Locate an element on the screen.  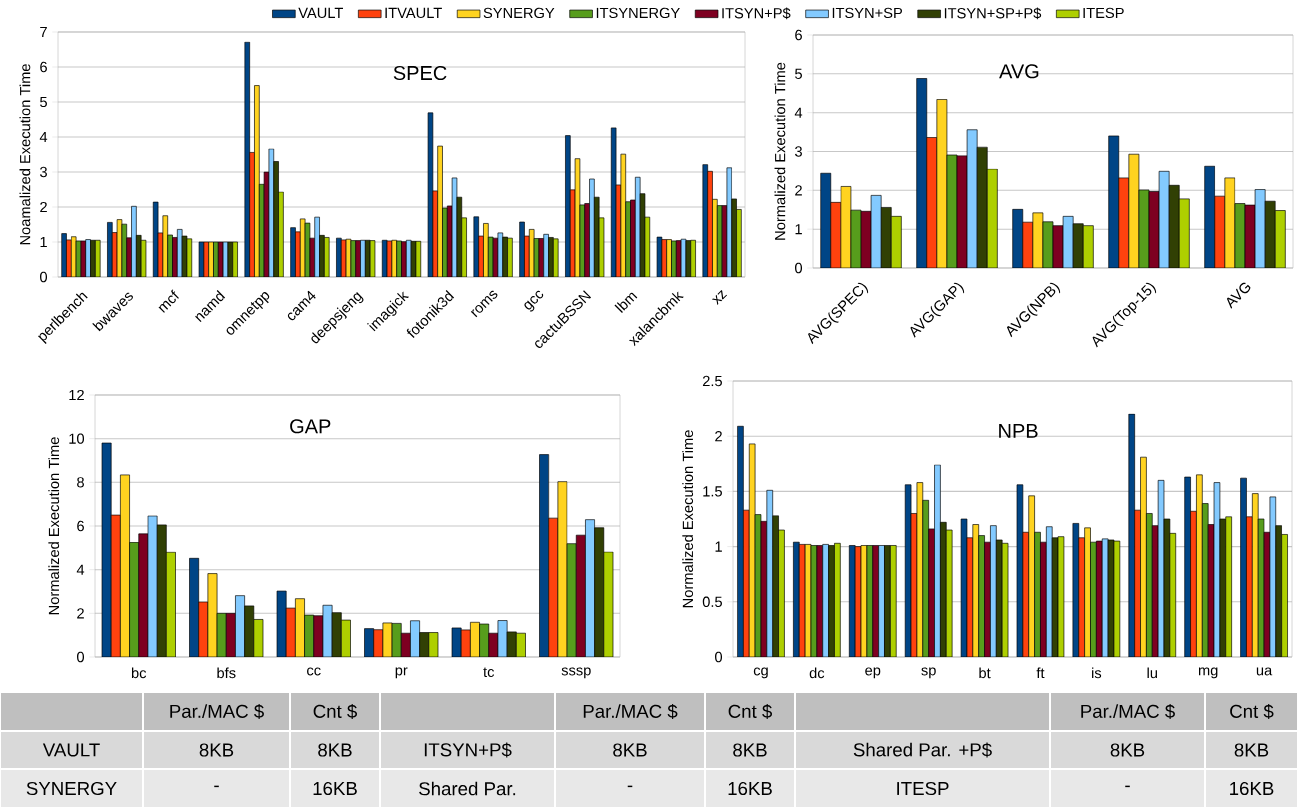
legend-label: ITVAULT is located at coordinates (413, 13).